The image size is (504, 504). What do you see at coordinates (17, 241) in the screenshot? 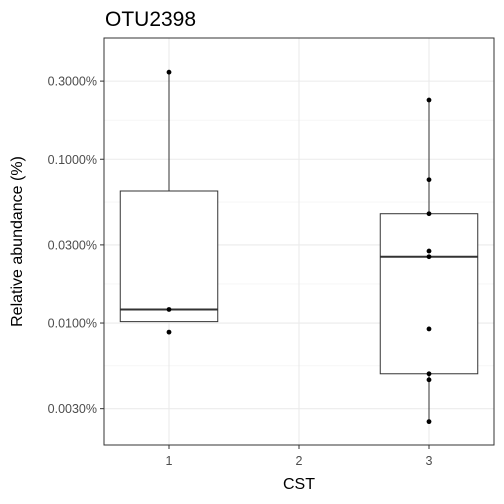
I see `y-axis-title: Relative abundance (%)` at bounding box center [17, 241].